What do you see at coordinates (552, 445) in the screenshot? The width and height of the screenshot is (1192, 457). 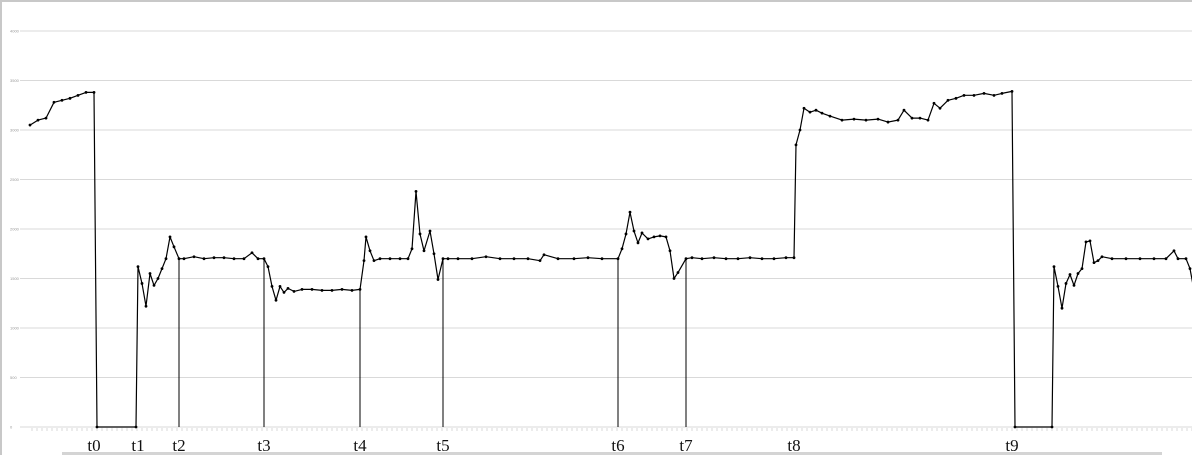 I see `marker-labels: t0 t1 t2 t3 t4 t5 t6 t7 t8 t9` at bounding box center [552, 445].